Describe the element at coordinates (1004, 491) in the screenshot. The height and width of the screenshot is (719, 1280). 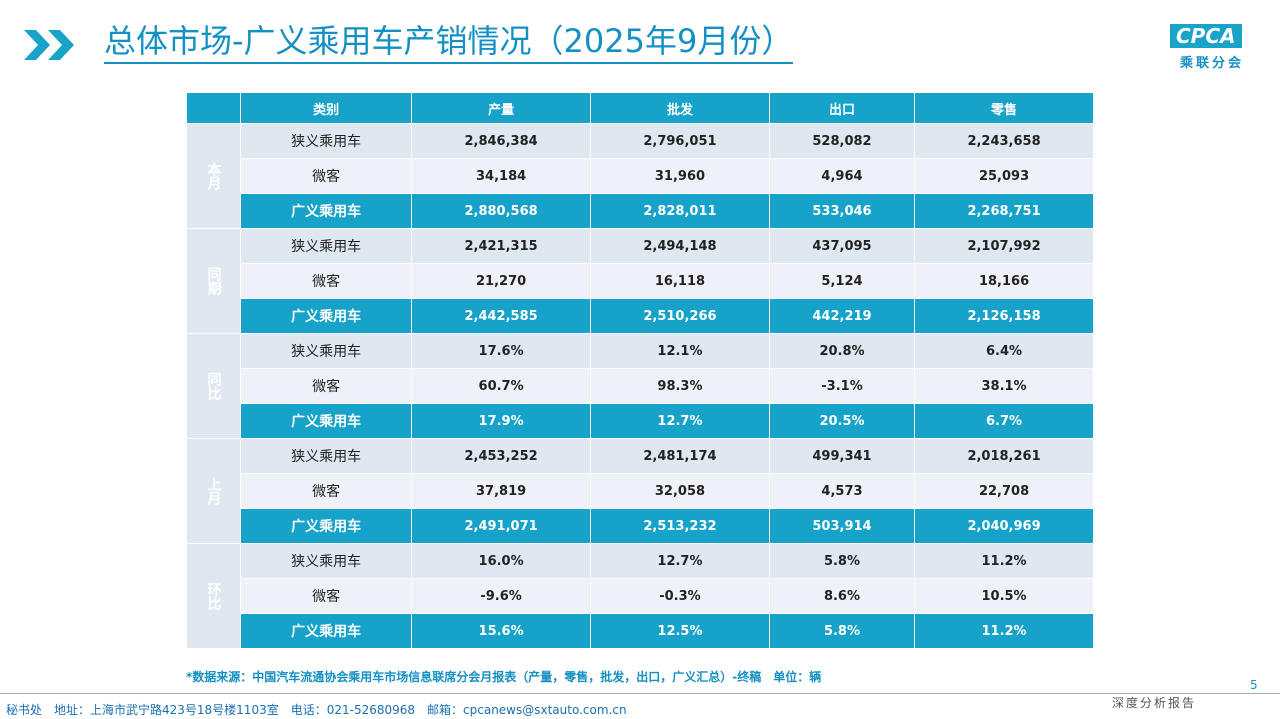
I see `value-cell: 22,708` at that location.